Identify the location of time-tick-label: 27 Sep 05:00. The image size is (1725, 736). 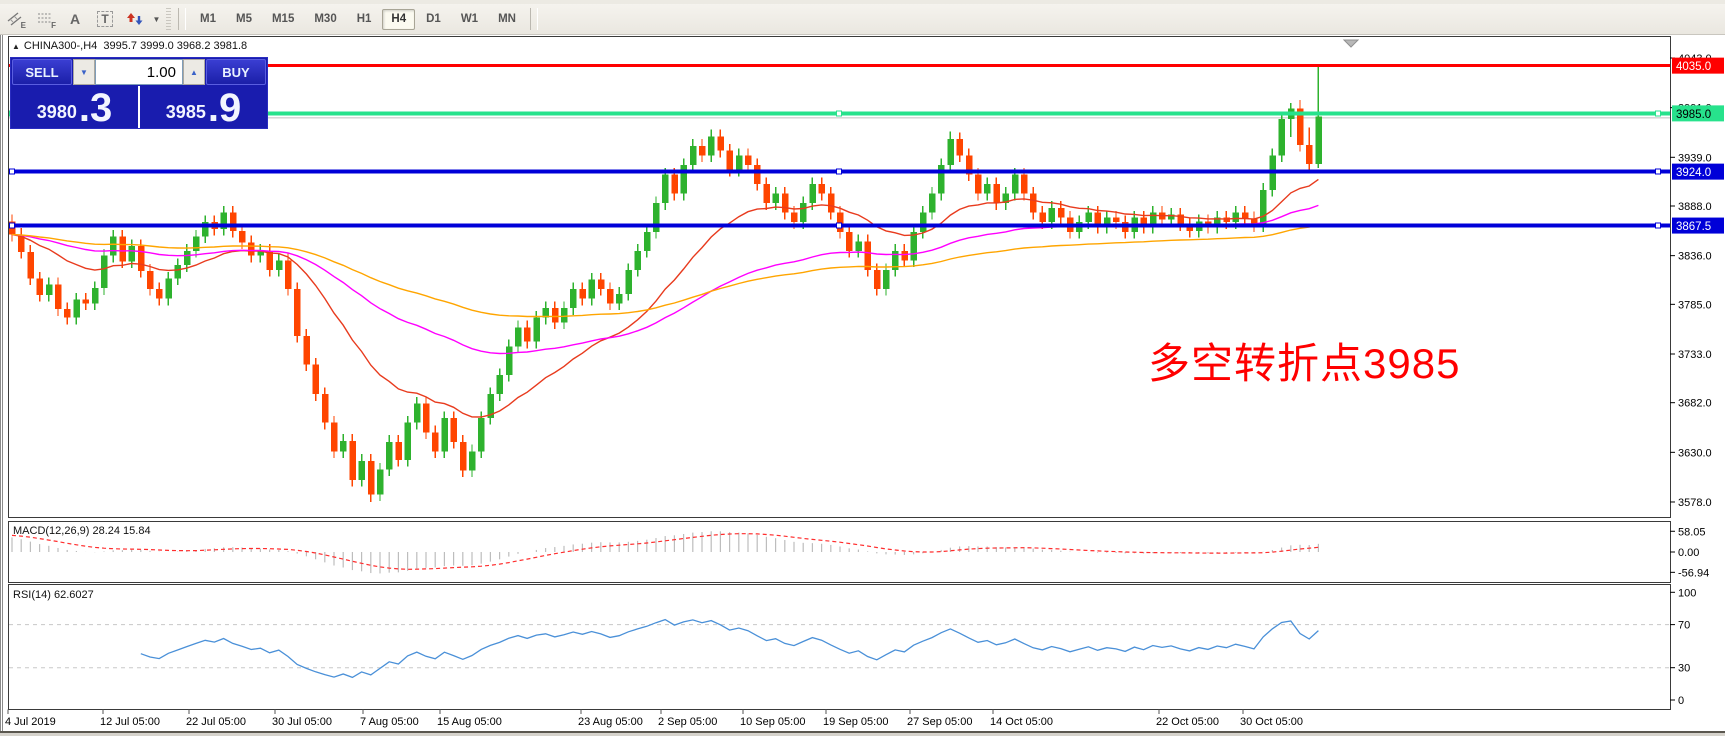
(939, 722).